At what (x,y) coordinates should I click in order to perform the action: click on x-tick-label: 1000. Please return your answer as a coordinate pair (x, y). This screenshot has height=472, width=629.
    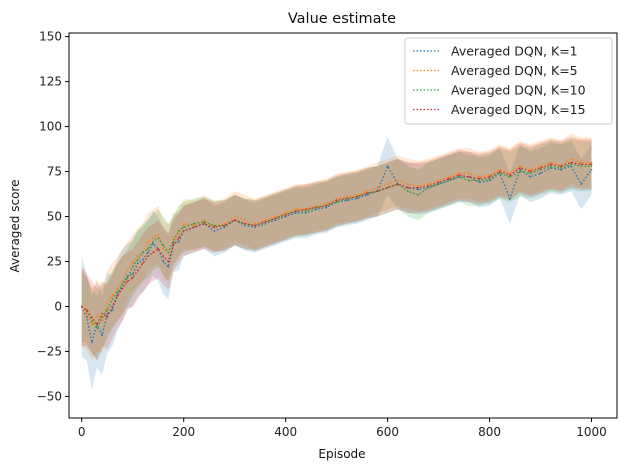
    Looking at the image, I should click on (591, 432).